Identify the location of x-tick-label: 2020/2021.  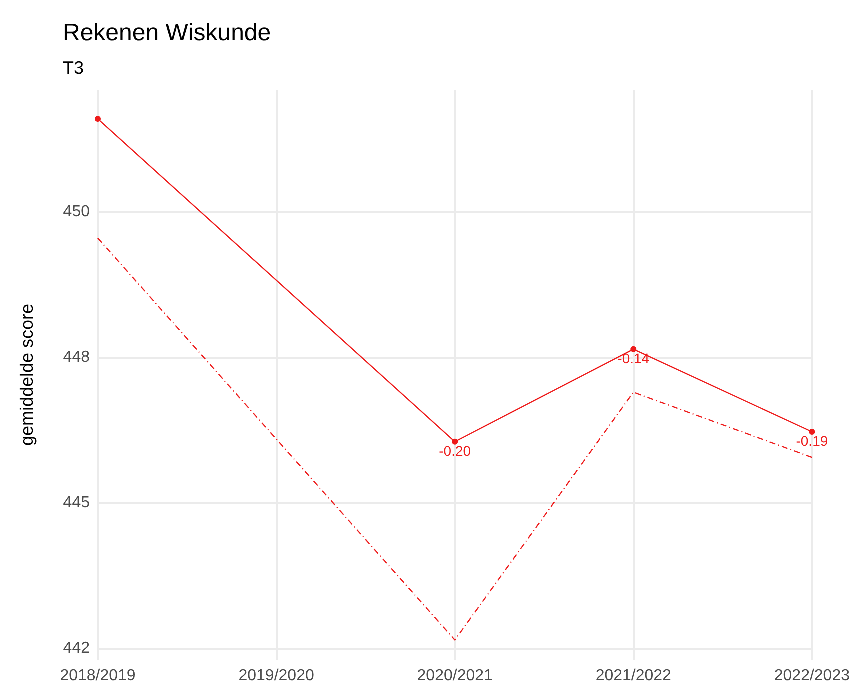
(455, 676).